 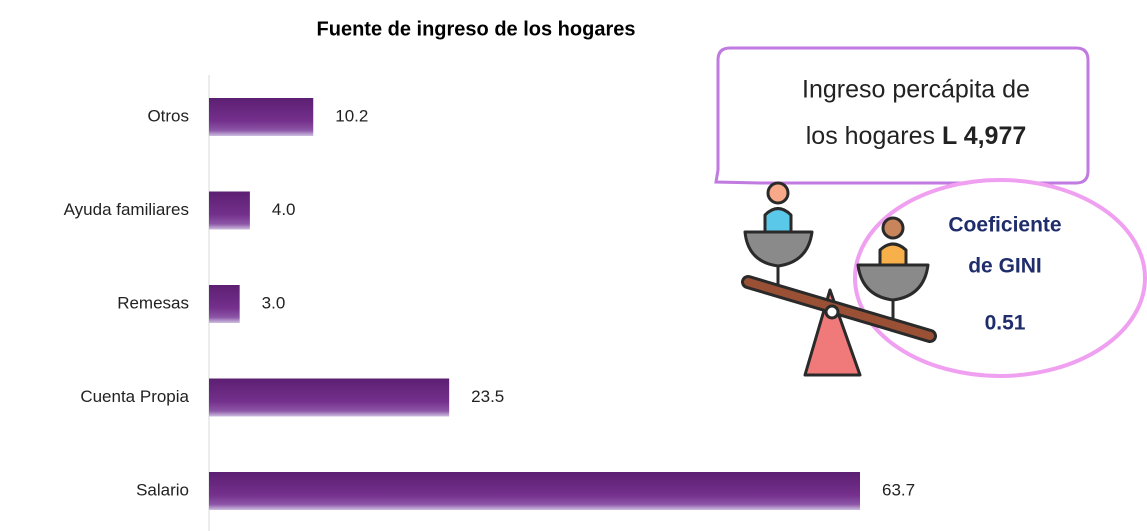 What do you see at coordinates (984, 136) in the screenshot?
I see `income-amount: L 4,977` at bounding box center [984, 136].